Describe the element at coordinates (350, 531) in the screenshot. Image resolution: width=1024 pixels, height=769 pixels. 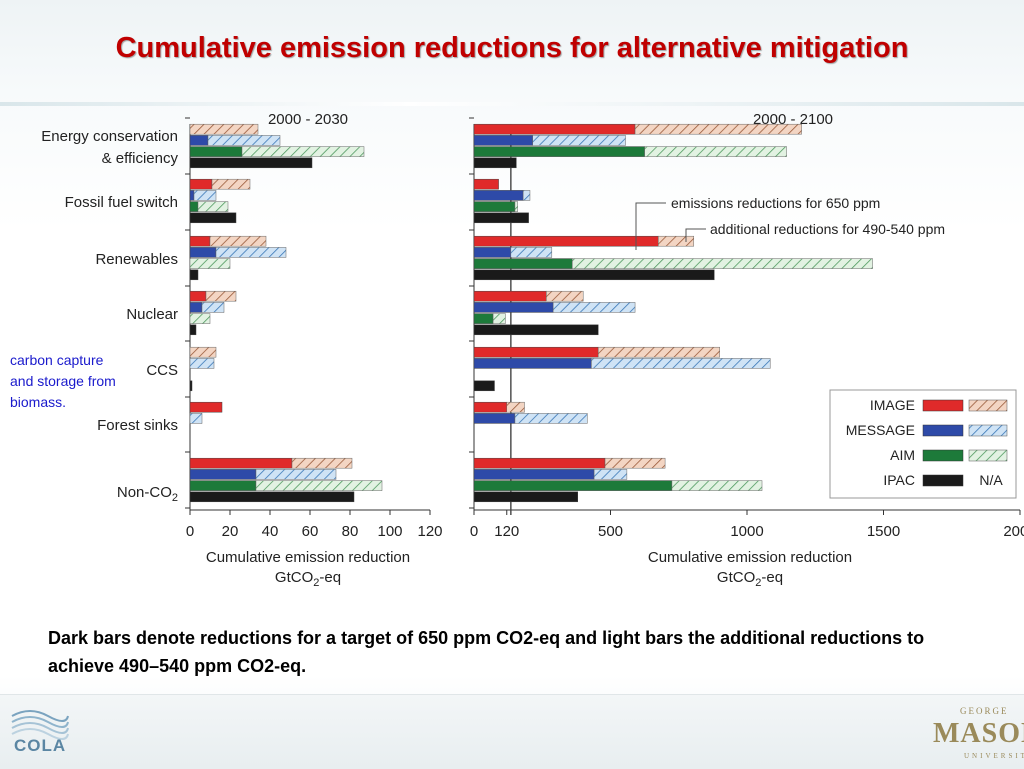
I see `x-tick-label: 80` at that location.